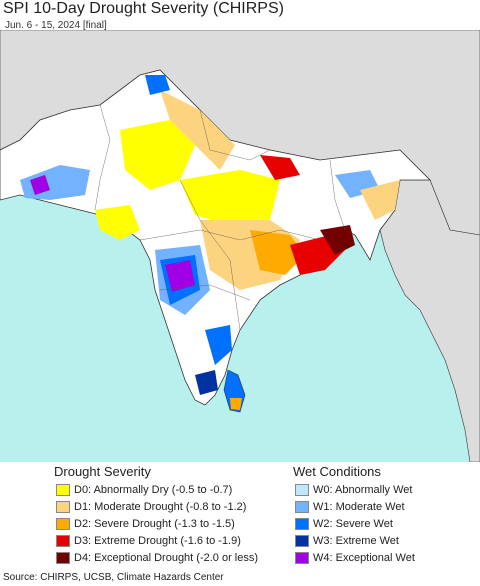 The height and width of the screenshot is (586, 480). What do you see at coordinates (160, 507) in the screenshot?
I see `legend-label-d1: D1: Moderate Drought (-0.8 to -1.2)` at bounding box center [160, 507].